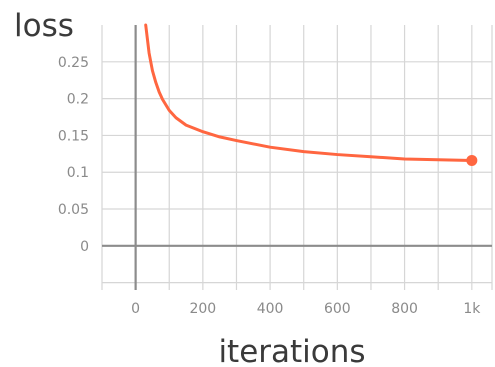  Describe the element at coordinates (472, 309) in the screenshot. I see `x-tick-label: 1k` at that location.